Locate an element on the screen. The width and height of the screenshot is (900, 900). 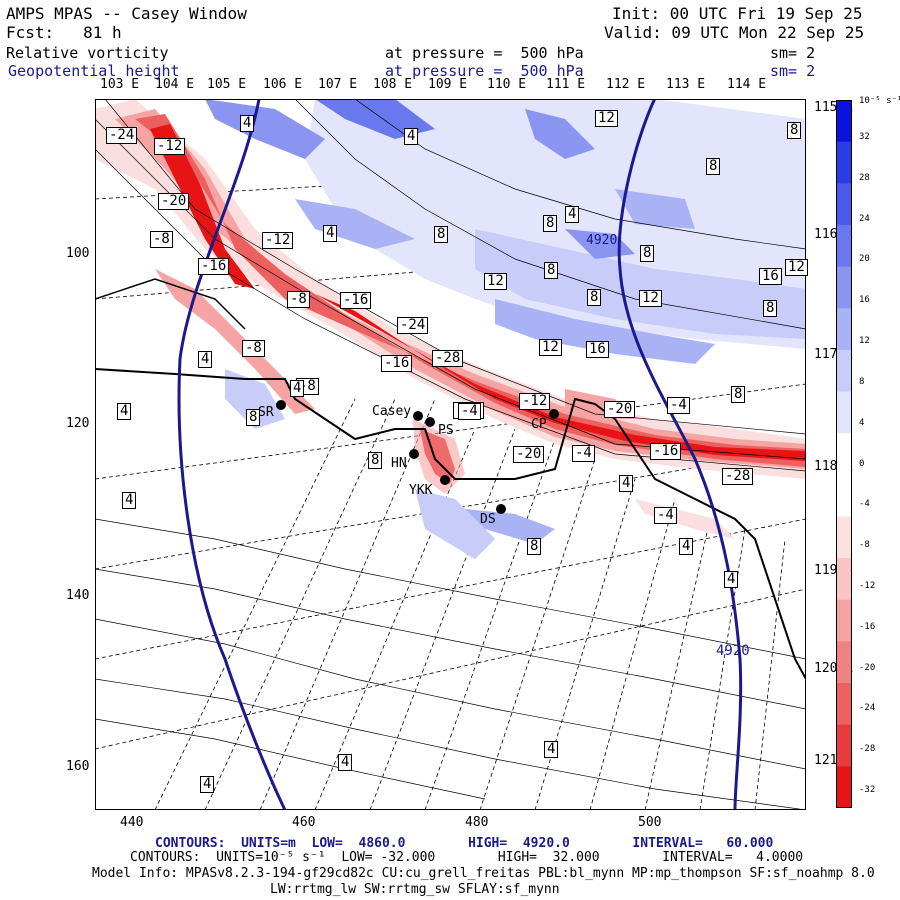
lon-label: 112 E is located at coordinates (626, 84).